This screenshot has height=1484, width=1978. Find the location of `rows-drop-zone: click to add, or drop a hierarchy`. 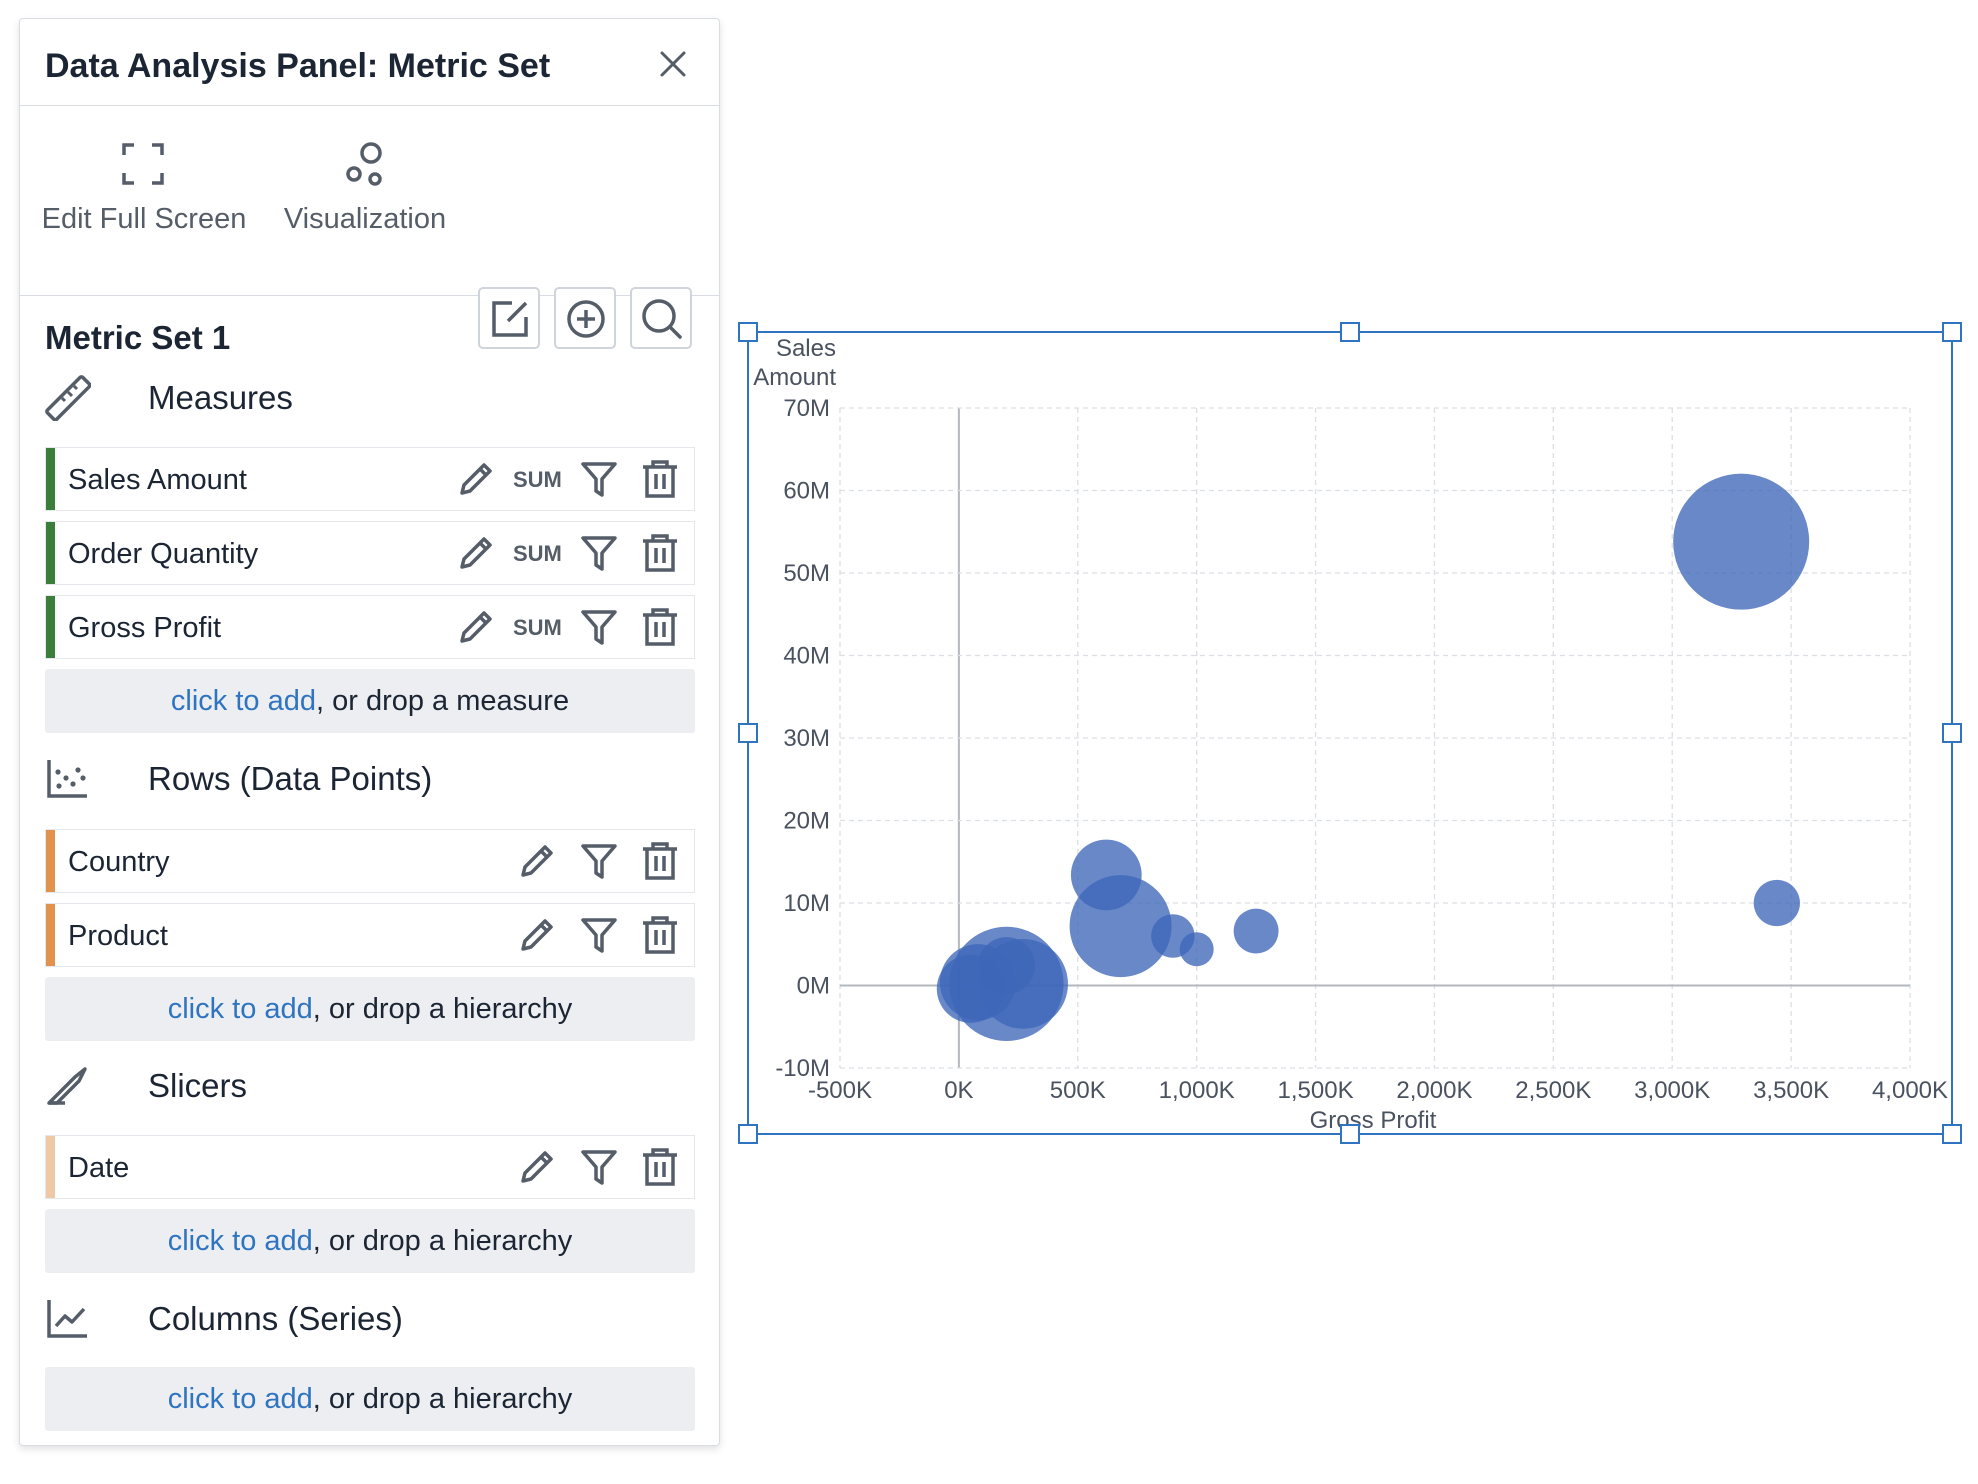

rows-drop-zone: click to add, or drop a hierarchy is located at coordinates (370, 1009).